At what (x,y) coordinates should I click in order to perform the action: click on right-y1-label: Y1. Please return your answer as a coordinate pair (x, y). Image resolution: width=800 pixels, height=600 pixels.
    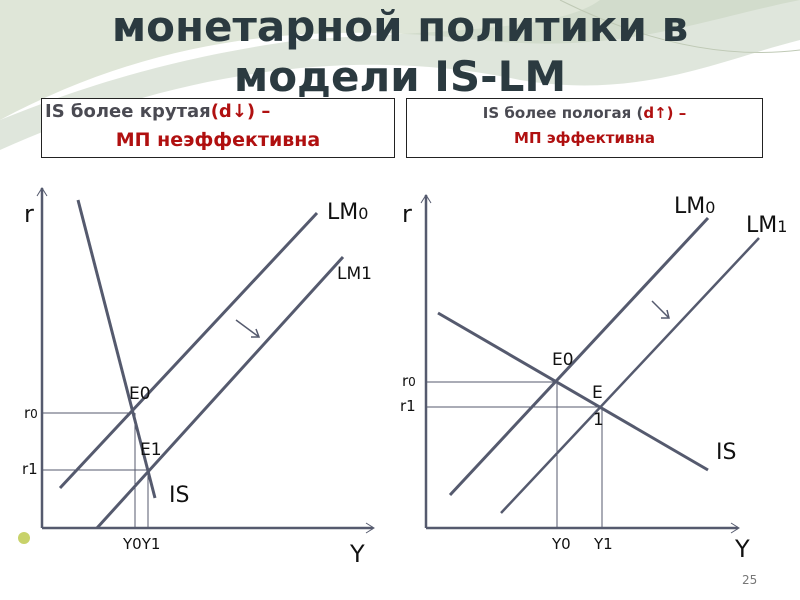
    Looking at the image, I should click on (603, 544).